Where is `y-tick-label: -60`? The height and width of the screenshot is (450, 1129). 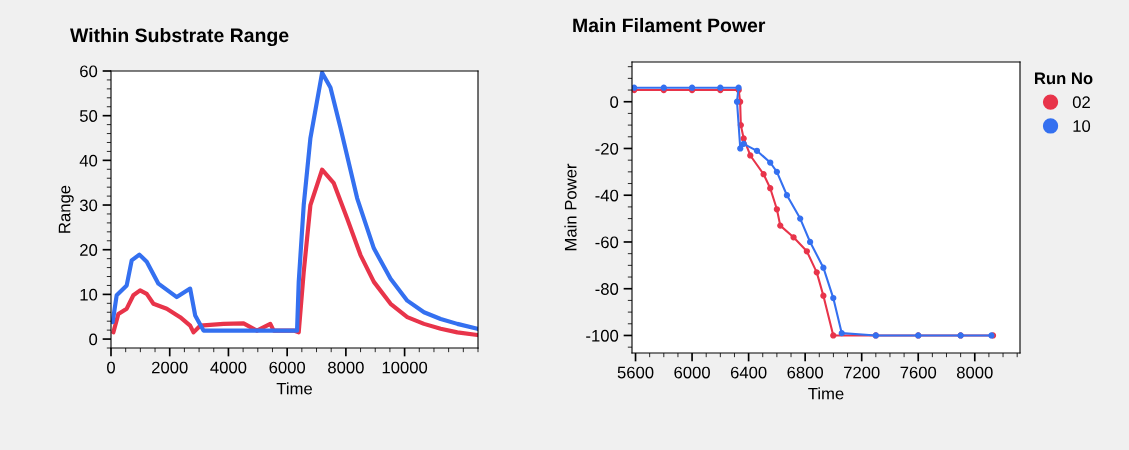
y-tick-label: -60 is located at coordinates (607, 242).